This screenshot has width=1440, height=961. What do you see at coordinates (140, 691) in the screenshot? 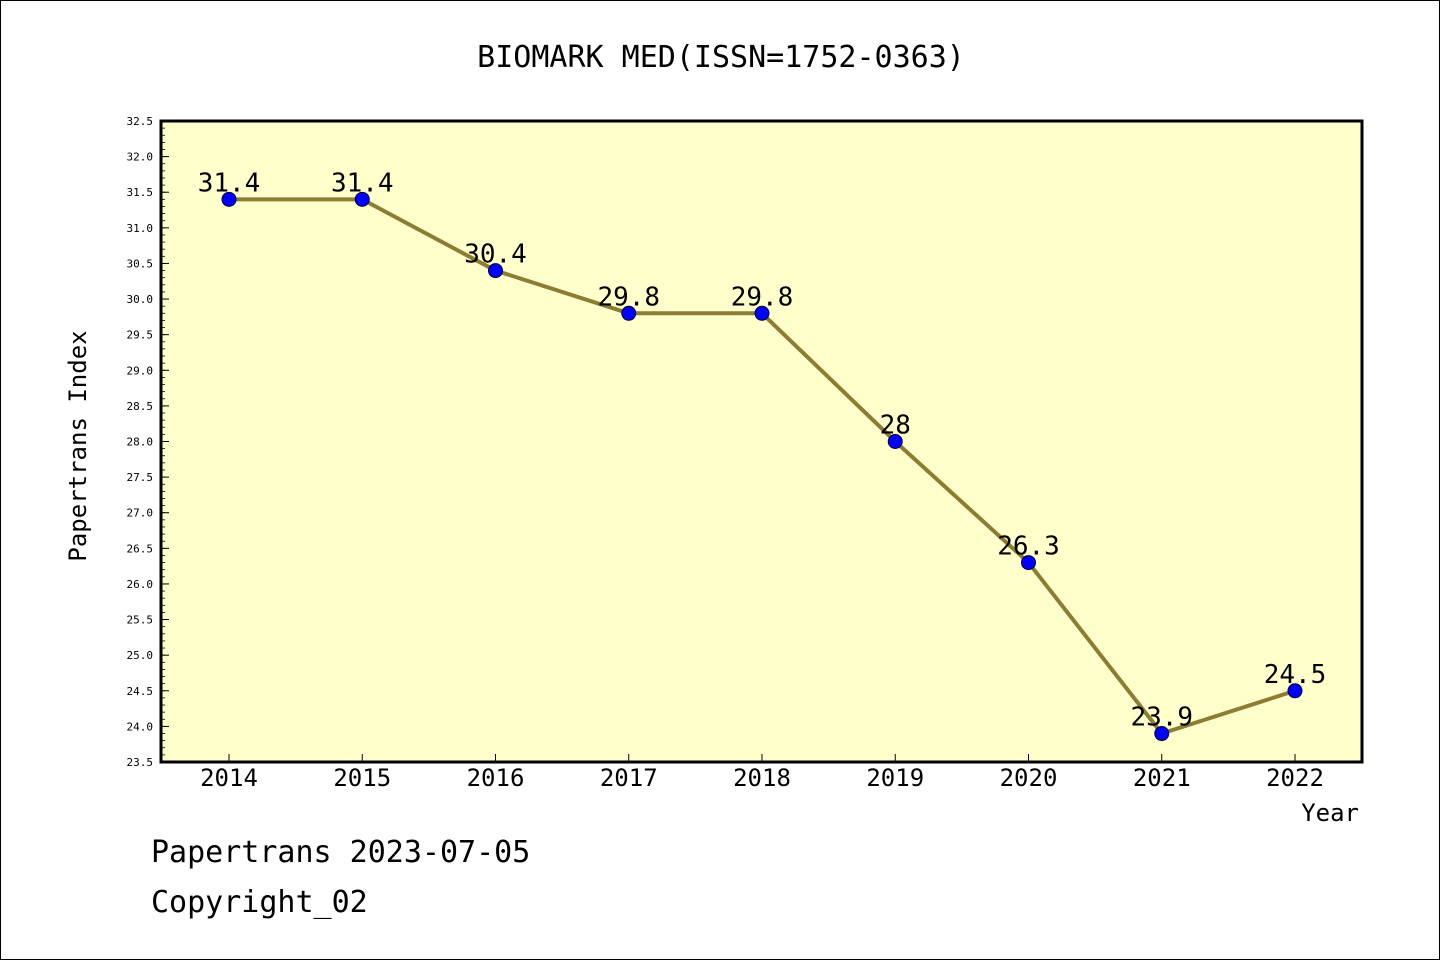
I see `y-tick-label: 24.5` at bounding box center [140, 691].